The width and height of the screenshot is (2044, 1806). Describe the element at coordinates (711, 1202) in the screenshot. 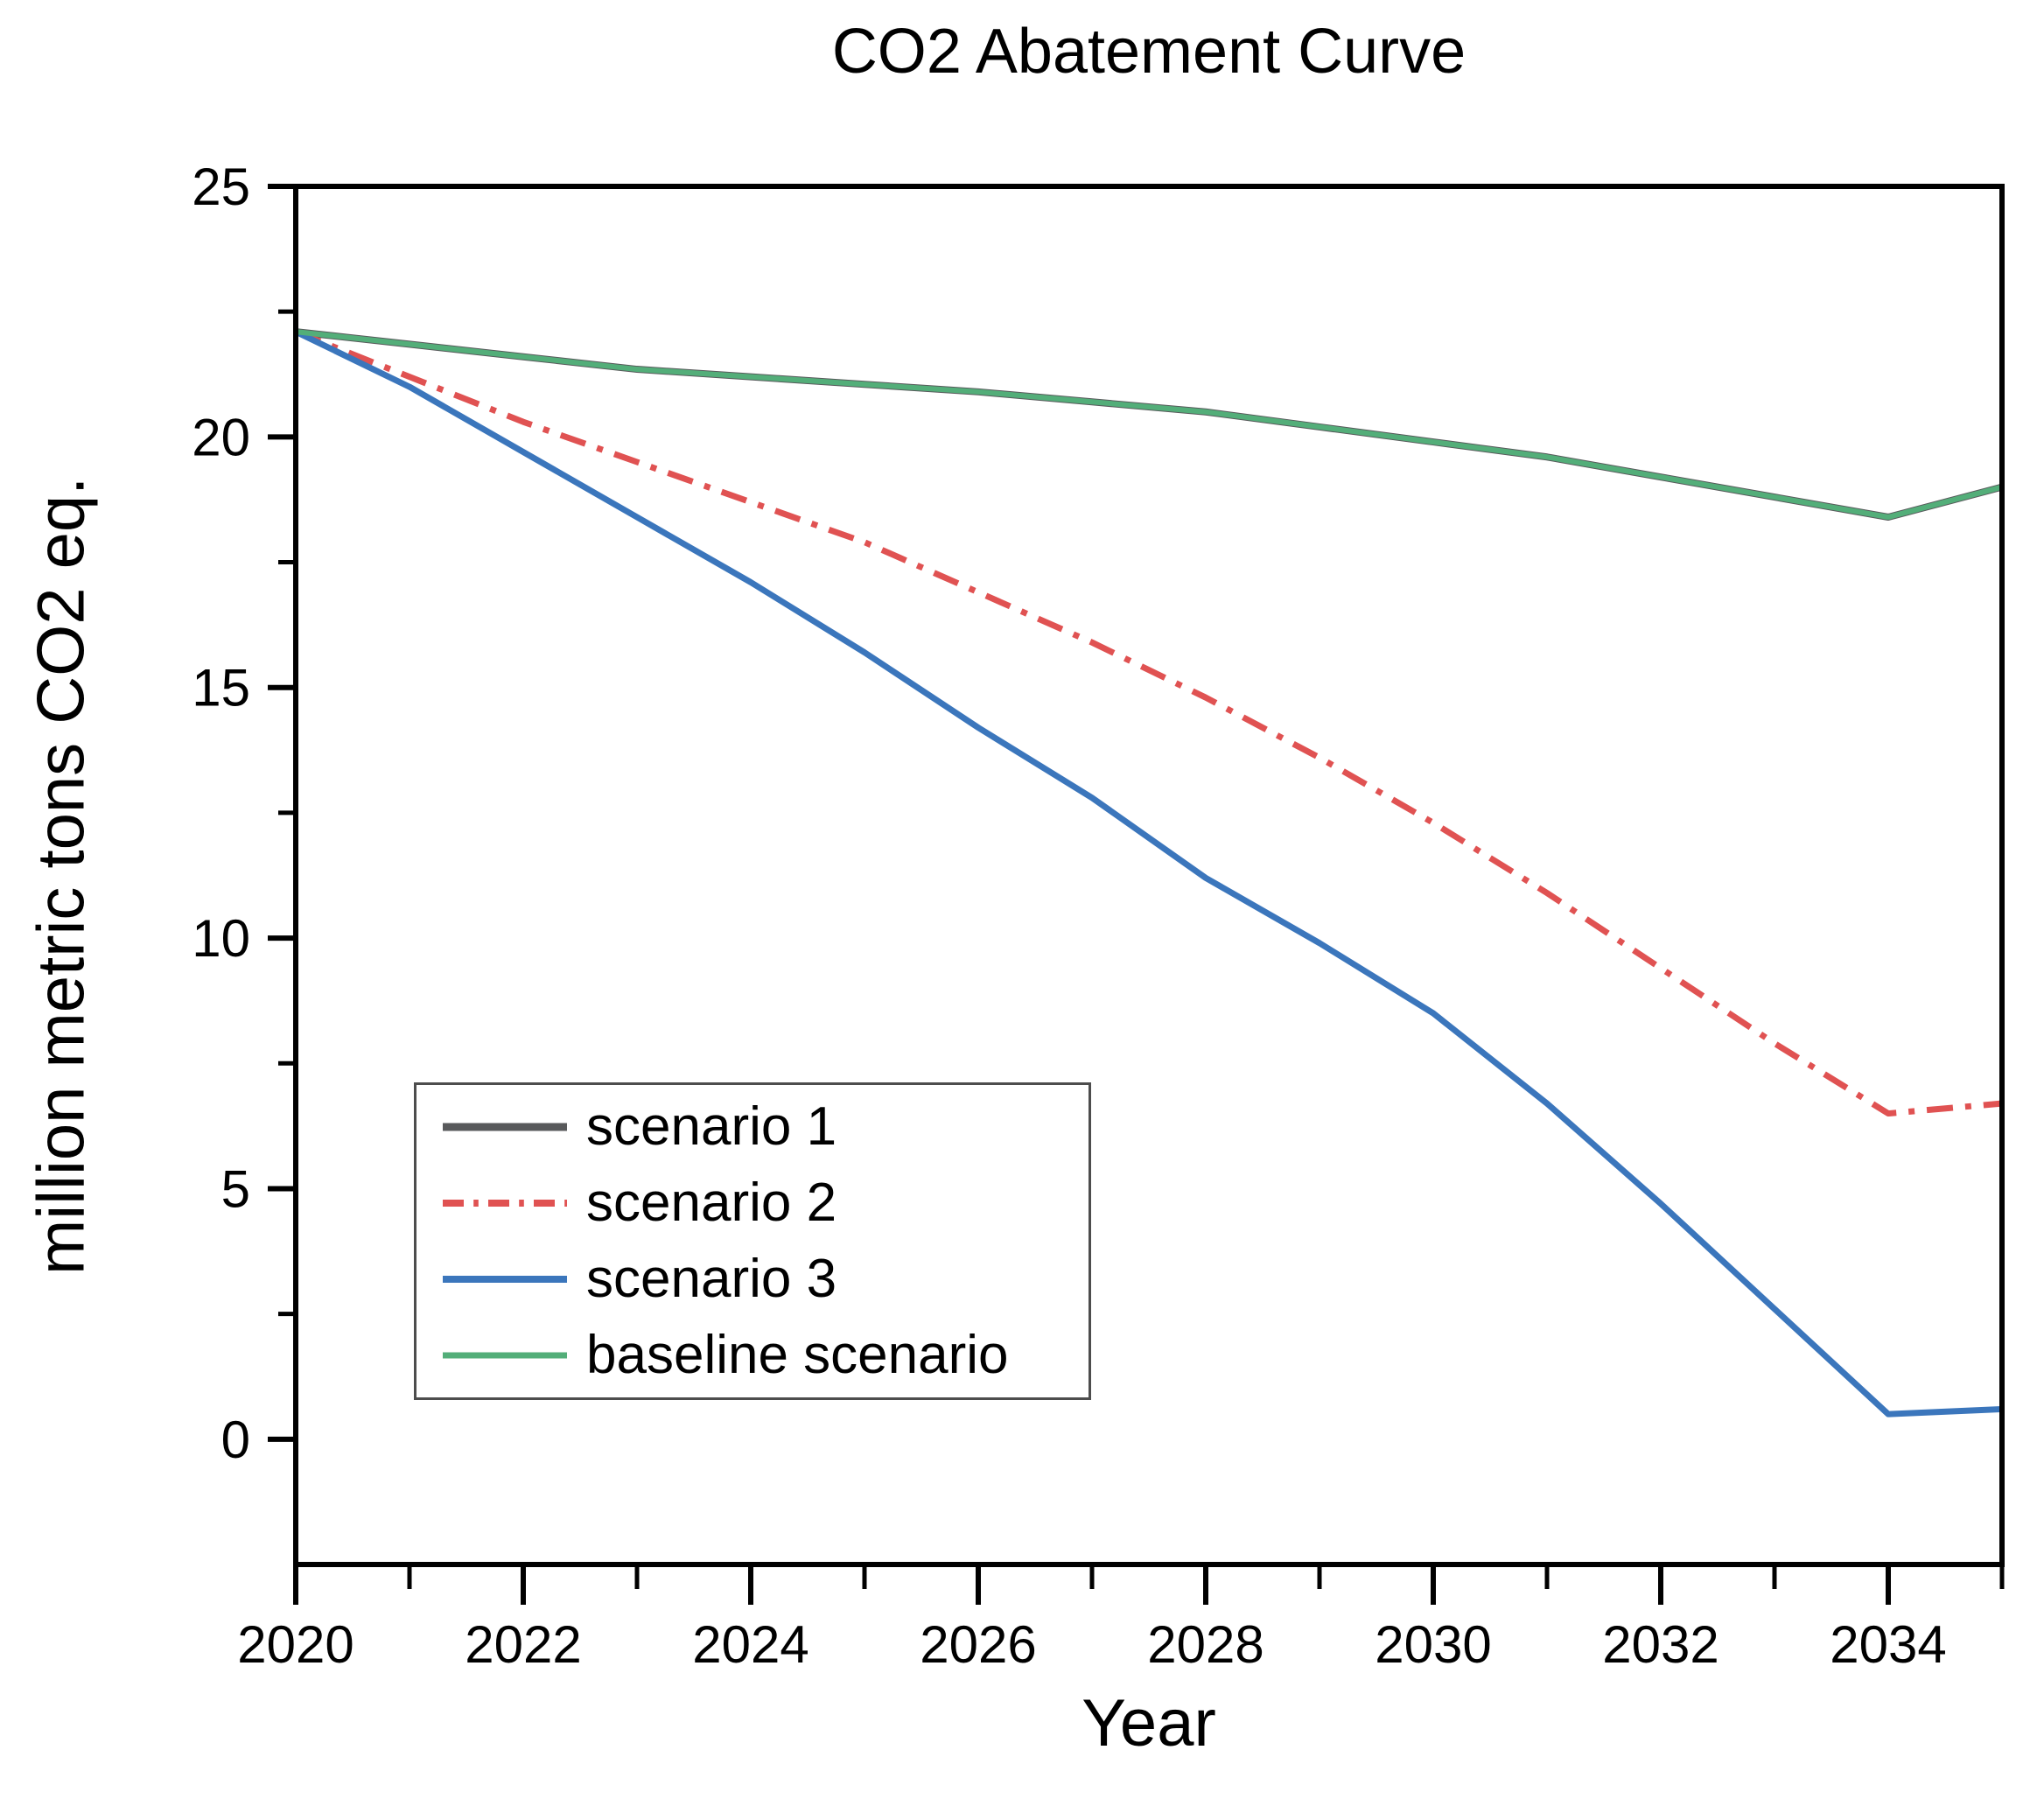

I see `legend-label: scenario 2` at that location.